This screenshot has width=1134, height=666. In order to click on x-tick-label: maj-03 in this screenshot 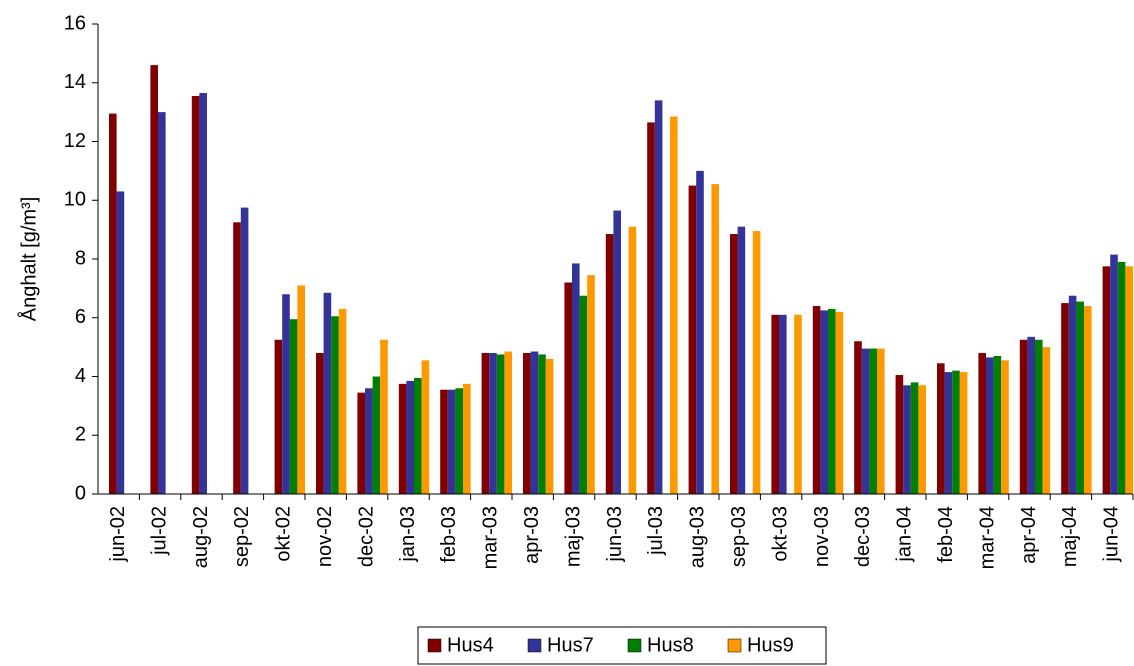, I will do `click(573, 536)`.